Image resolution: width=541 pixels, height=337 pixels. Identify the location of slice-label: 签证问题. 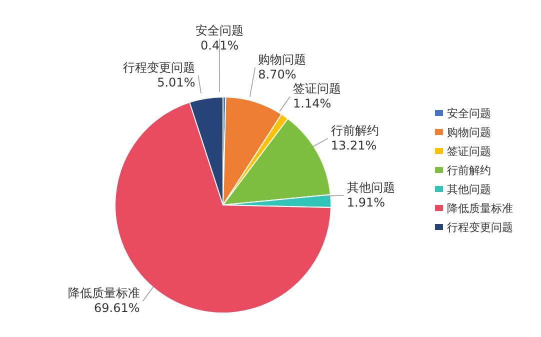
(317, 89).